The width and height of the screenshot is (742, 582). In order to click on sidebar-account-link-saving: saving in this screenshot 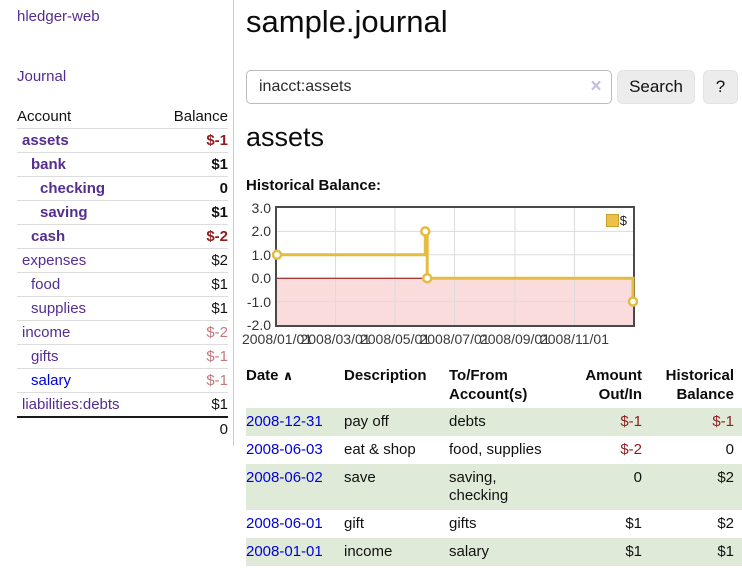, I will do `click(64, 212)`.